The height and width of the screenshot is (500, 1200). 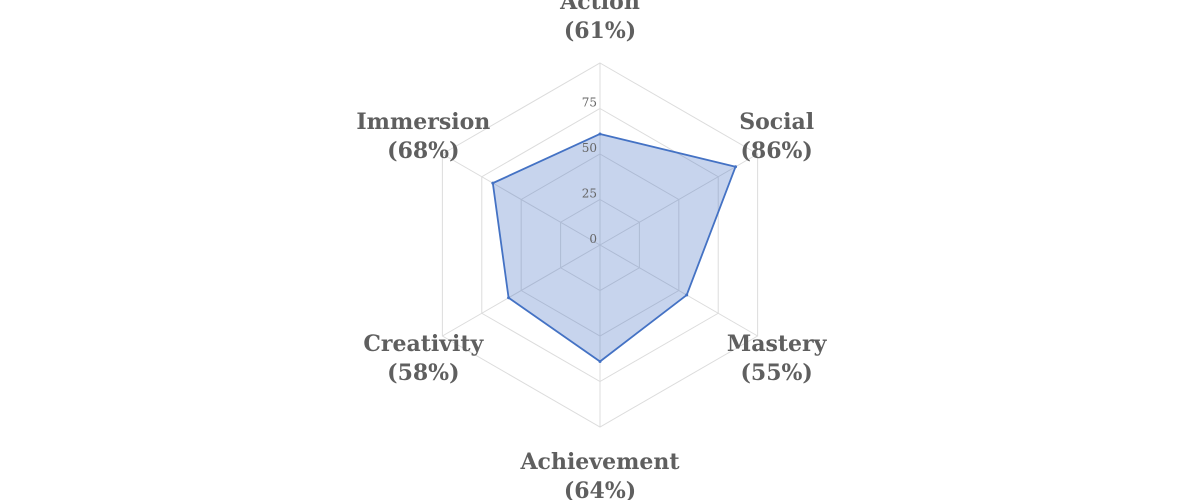 What do you see at coordinates (776, 151) in the screenshot?
I see `category-percent: (86%)` at bounding box center [776, 151].